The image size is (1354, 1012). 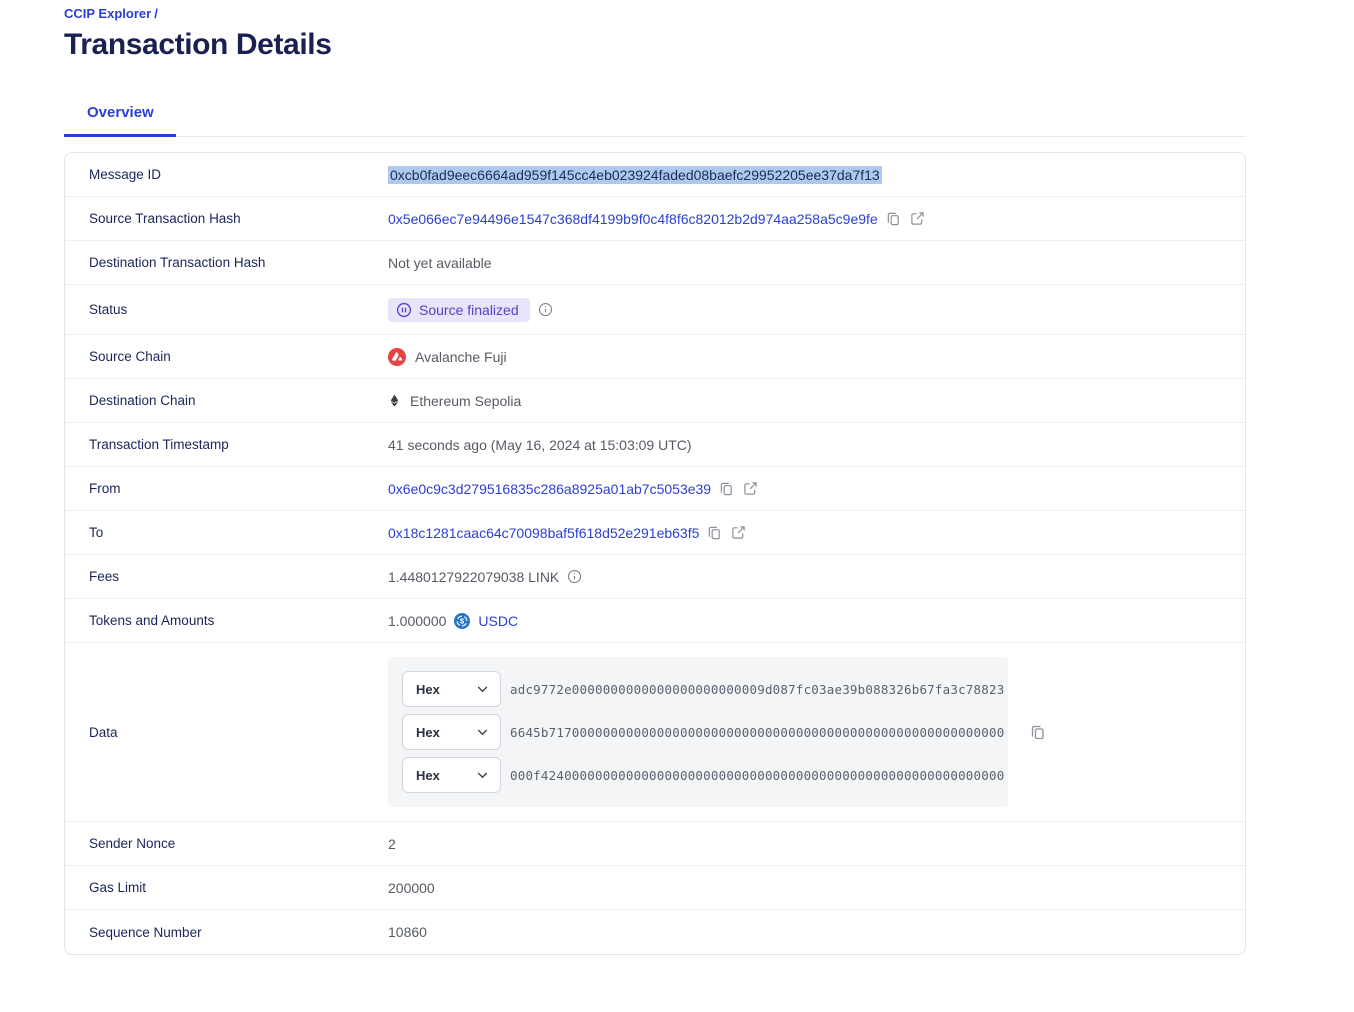 I want to click on fees-info-button, so click(x=574, y=576).